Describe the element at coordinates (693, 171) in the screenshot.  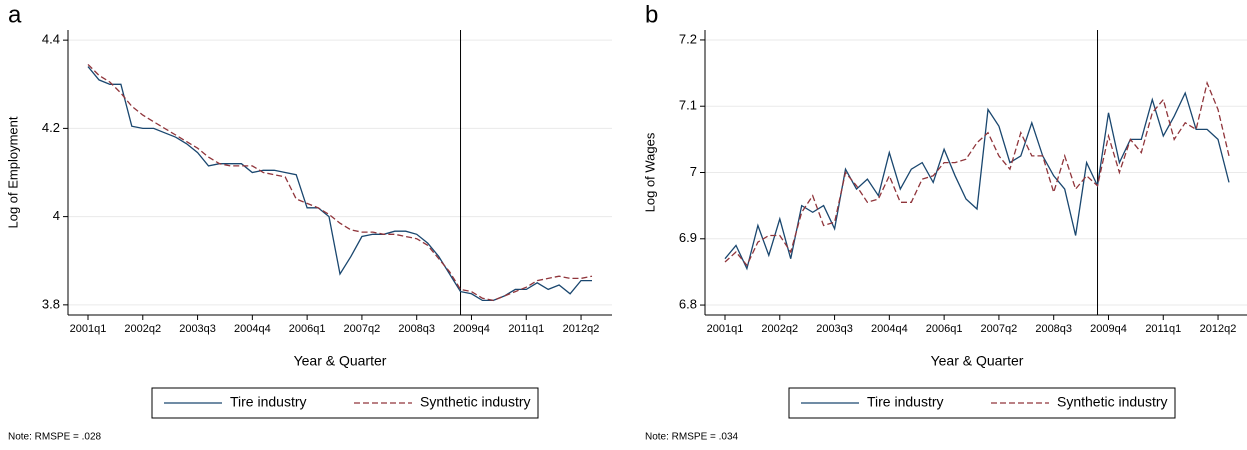
I see `y-tick-label: 7` at that location.